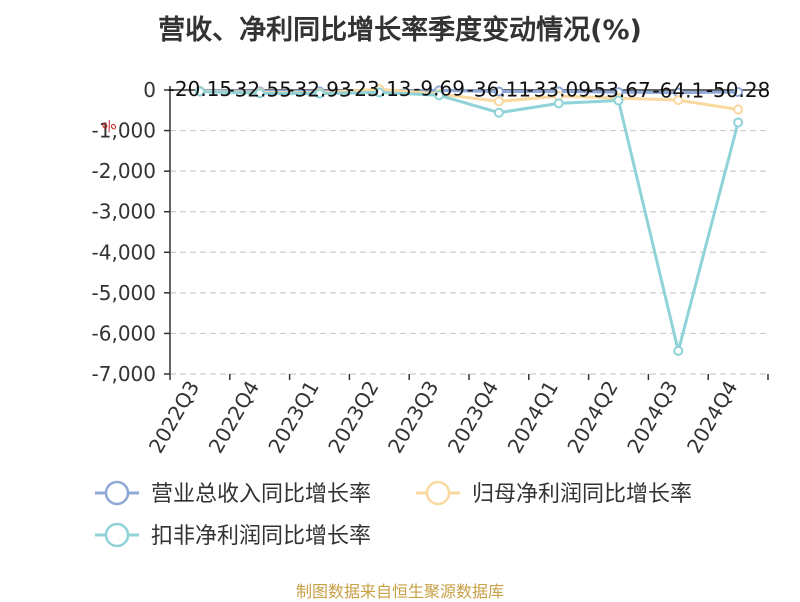 The image size is (800, 602). Describe the element at coordinates (293, 417) in the screenshot. I see `x-tick-label: 2023Q1` at that location.